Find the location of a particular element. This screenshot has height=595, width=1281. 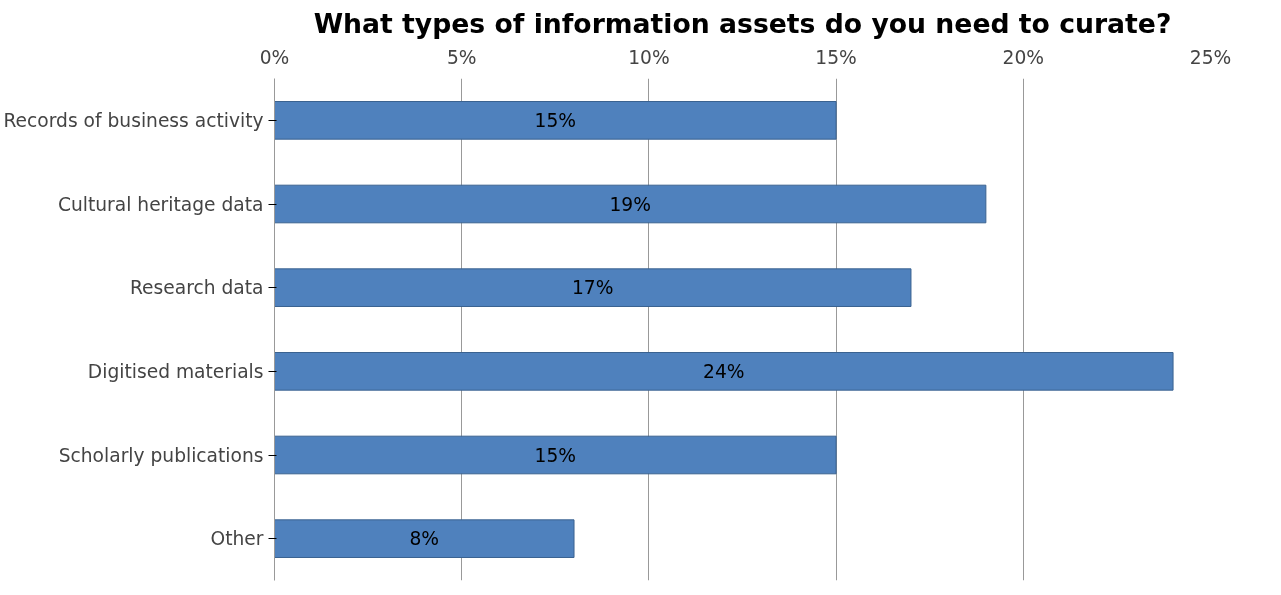

data-label: 8% is located at coordinates (424, 539).